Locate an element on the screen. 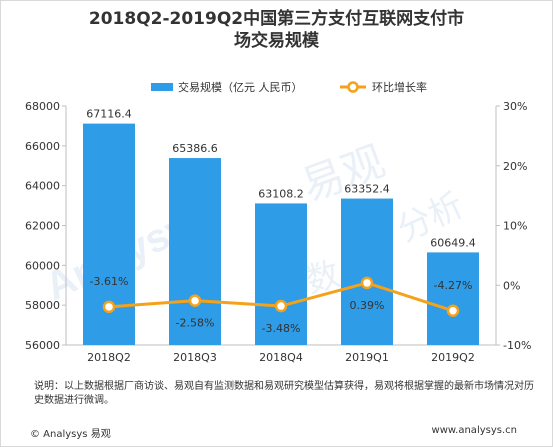  y-right-tick-label: 10% is located at coordinates (515, 226).